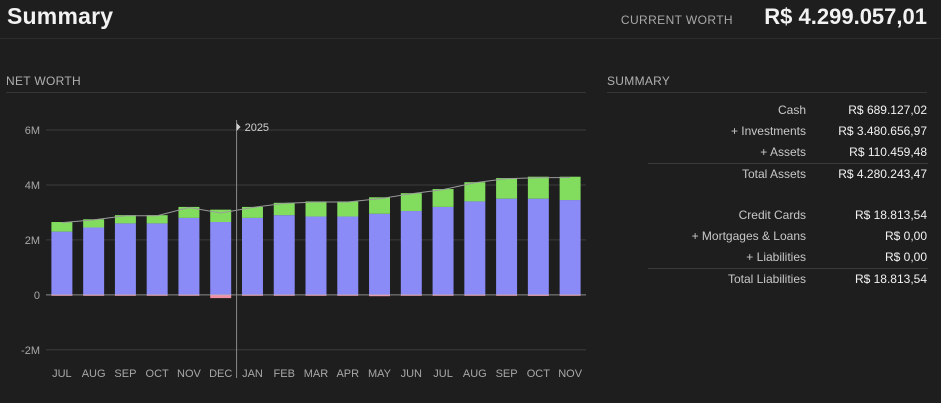 The image size is (941, 403). What do you see at coordinates (783, 152) in the screenshot?
I see `summary-label: + Assets` at bounding box center [783, 152].